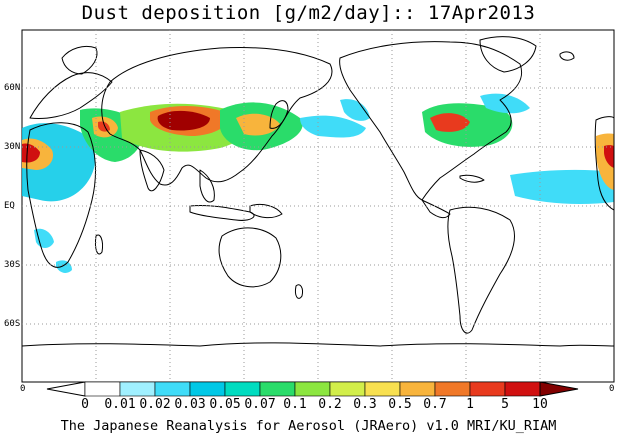 Image resolution: width=617 pixels, height=438 pixels. What do you see at coordinates (266, 211) in the screenshot?
I see `coast-new-guinea` at bounding box center [266, 211].